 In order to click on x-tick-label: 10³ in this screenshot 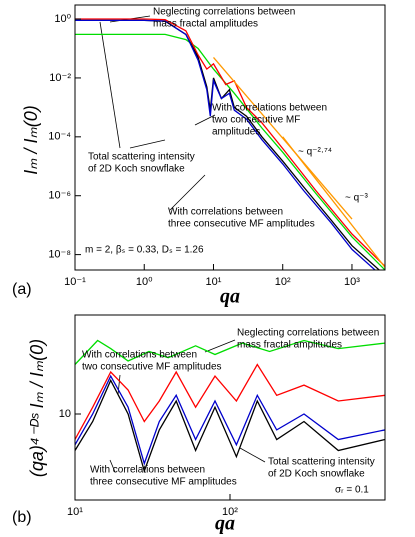, I will do `click(352, 282)`.